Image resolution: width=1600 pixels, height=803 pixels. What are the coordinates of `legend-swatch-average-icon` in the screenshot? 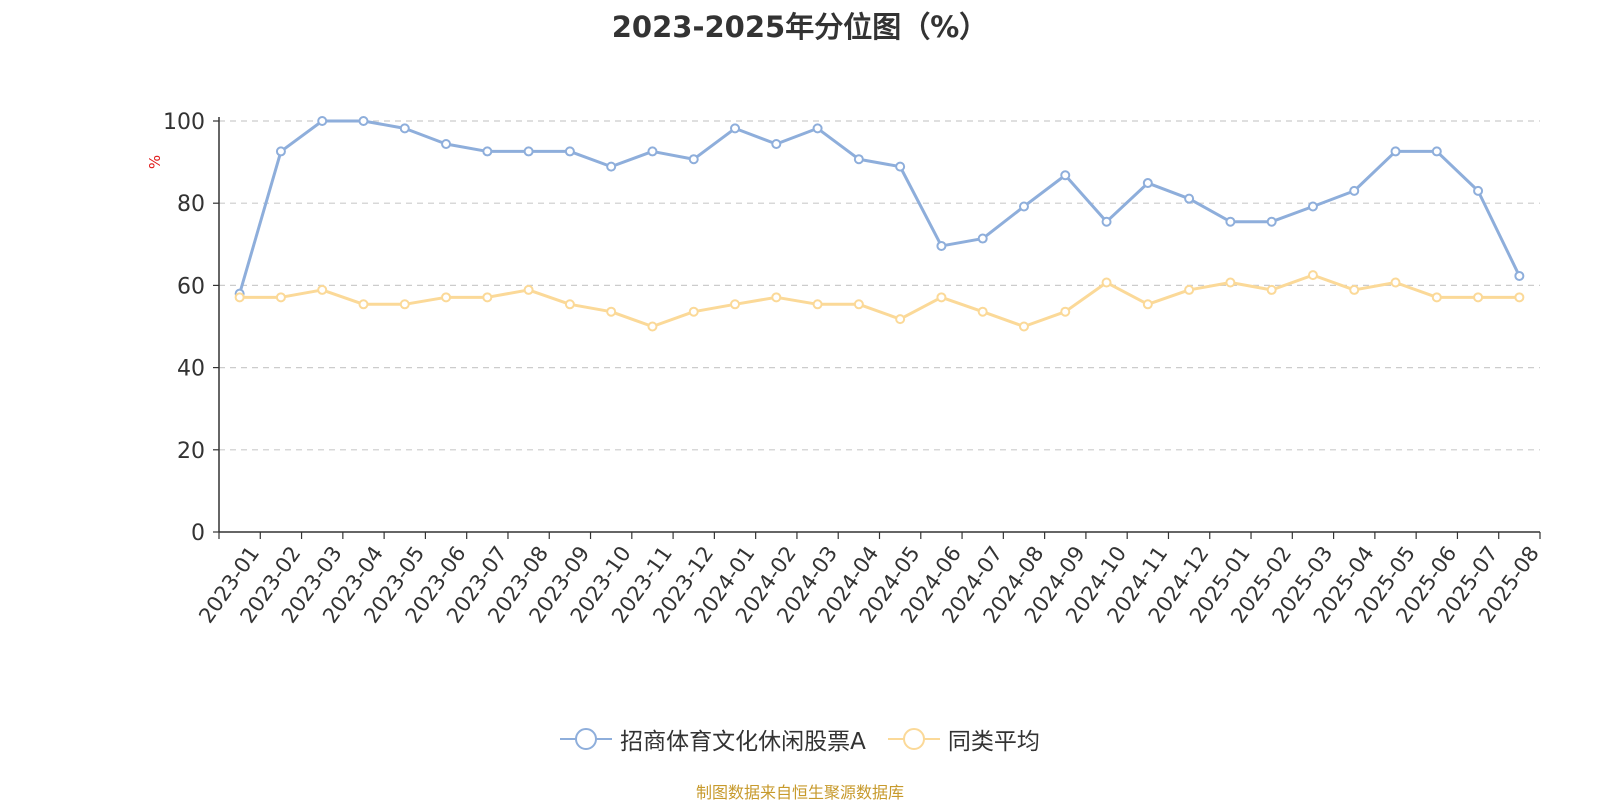 It's located at (913, 739).